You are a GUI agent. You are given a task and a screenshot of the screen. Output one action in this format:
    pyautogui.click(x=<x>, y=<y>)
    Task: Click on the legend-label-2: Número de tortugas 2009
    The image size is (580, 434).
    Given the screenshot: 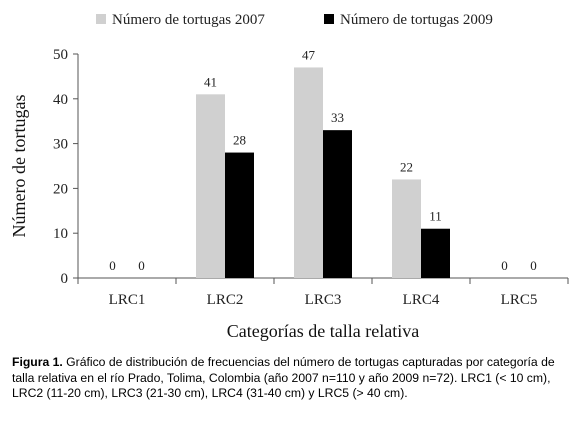 What is the action you would take?
    pyautogui.click(x=416, y=20)
    